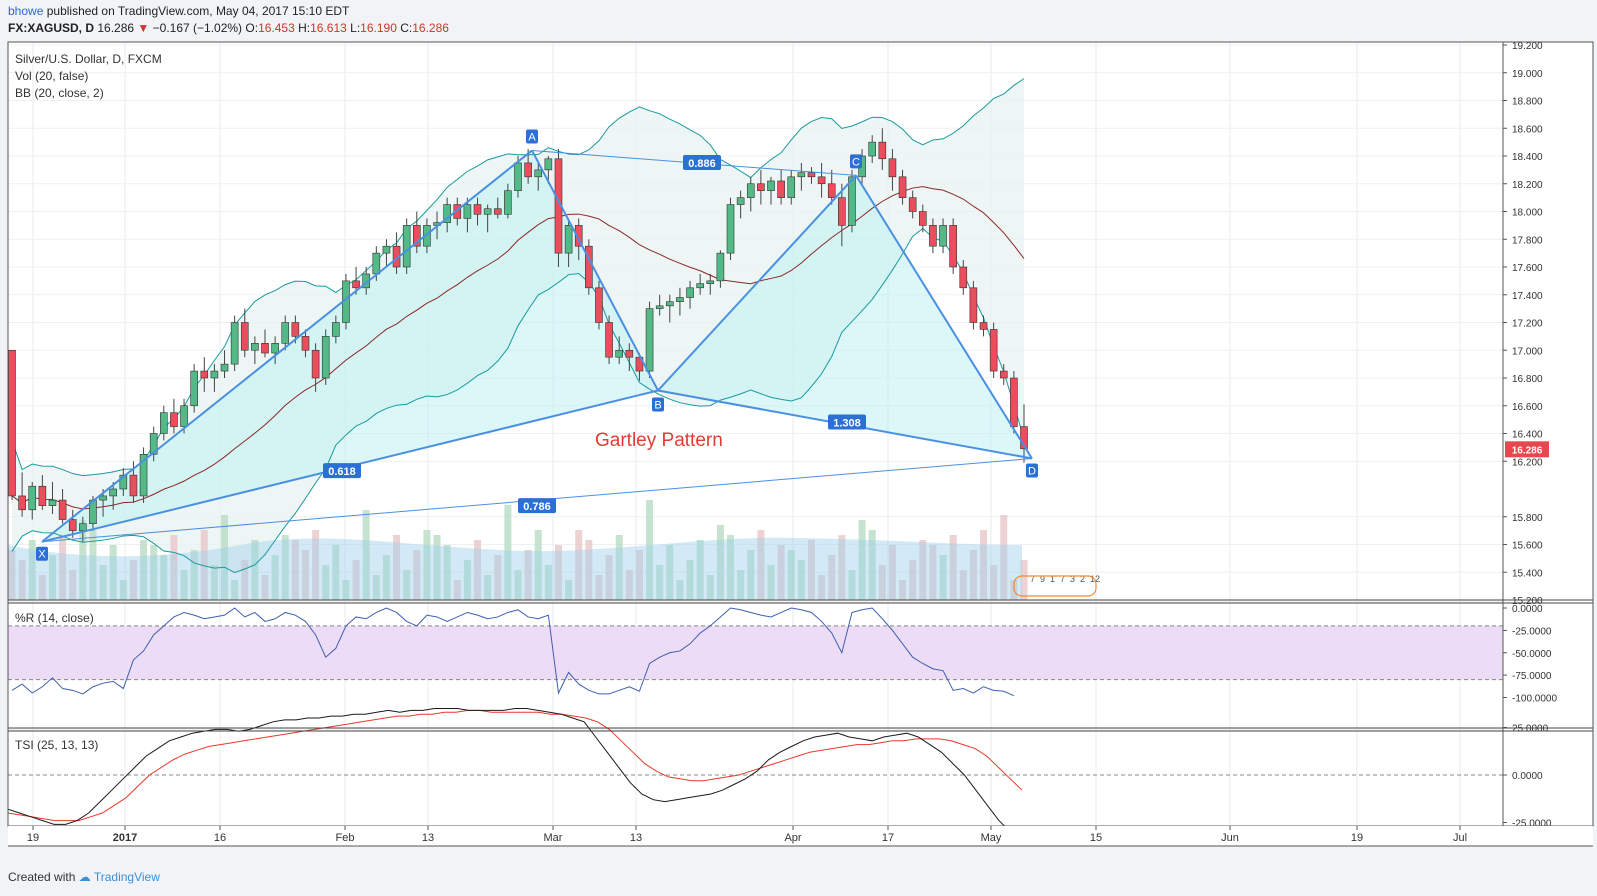 The image size is (1597, 896). What do you see at coordinates (143, 28) in the screenshot?
I see `down-arrow-icon: ▼` at bounding box center [143, 28].